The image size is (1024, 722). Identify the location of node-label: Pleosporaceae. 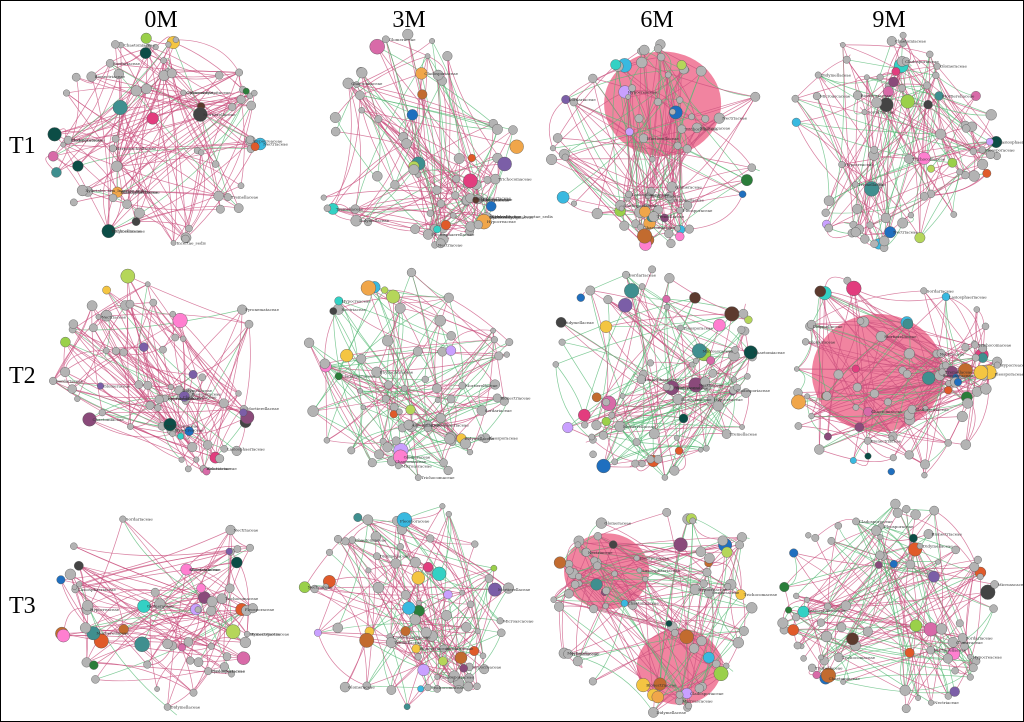
(86, 140).